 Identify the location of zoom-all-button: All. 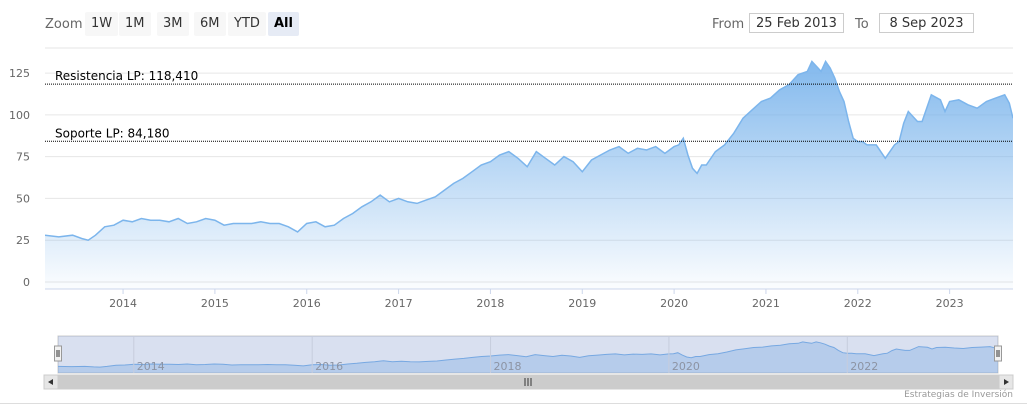
(283, 24).